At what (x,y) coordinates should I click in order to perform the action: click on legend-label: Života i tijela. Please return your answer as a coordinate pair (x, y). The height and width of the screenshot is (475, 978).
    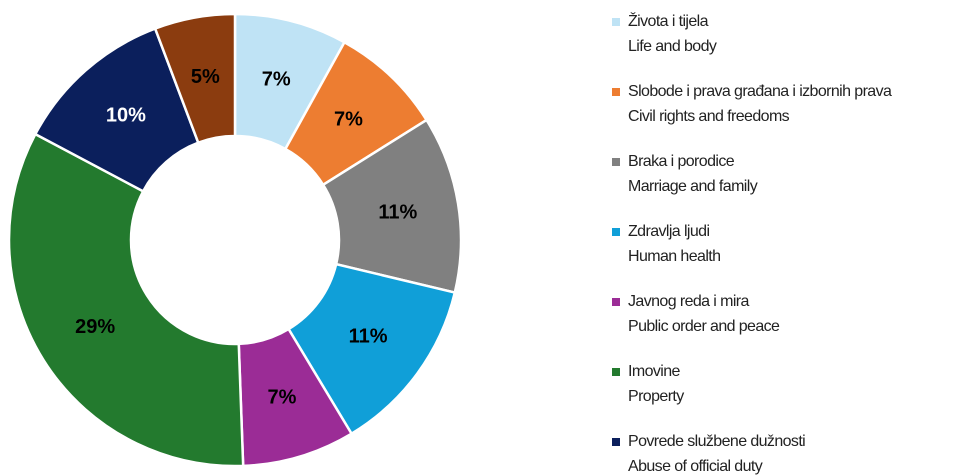
    Looking at the image, I should click on (668, 20).